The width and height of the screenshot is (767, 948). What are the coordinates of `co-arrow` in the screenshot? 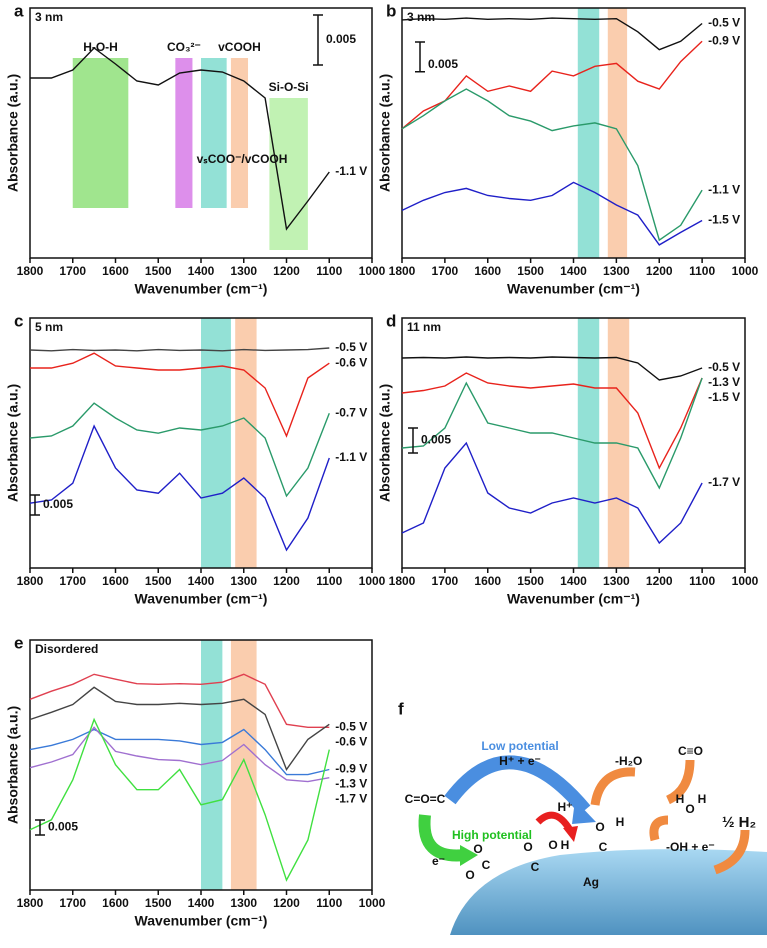 It's located at (680, 782).